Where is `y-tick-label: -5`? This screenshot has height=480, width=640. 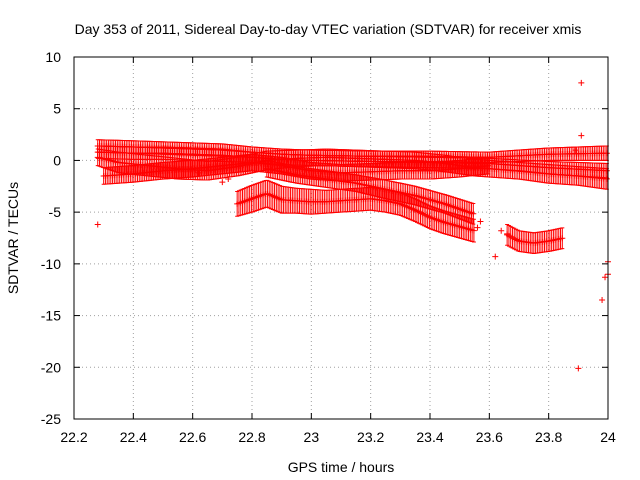
y-tick-label: -5 is located at coordinates (55, 212).